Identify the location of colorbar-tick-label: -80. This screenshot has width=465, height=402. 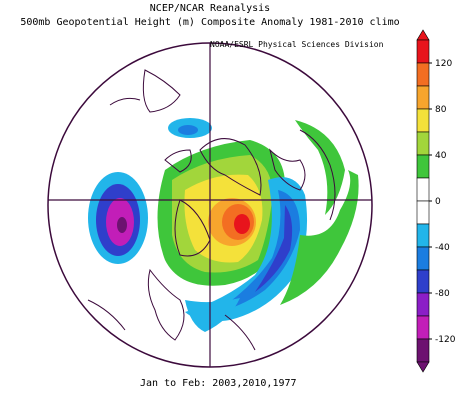
(442, 294).